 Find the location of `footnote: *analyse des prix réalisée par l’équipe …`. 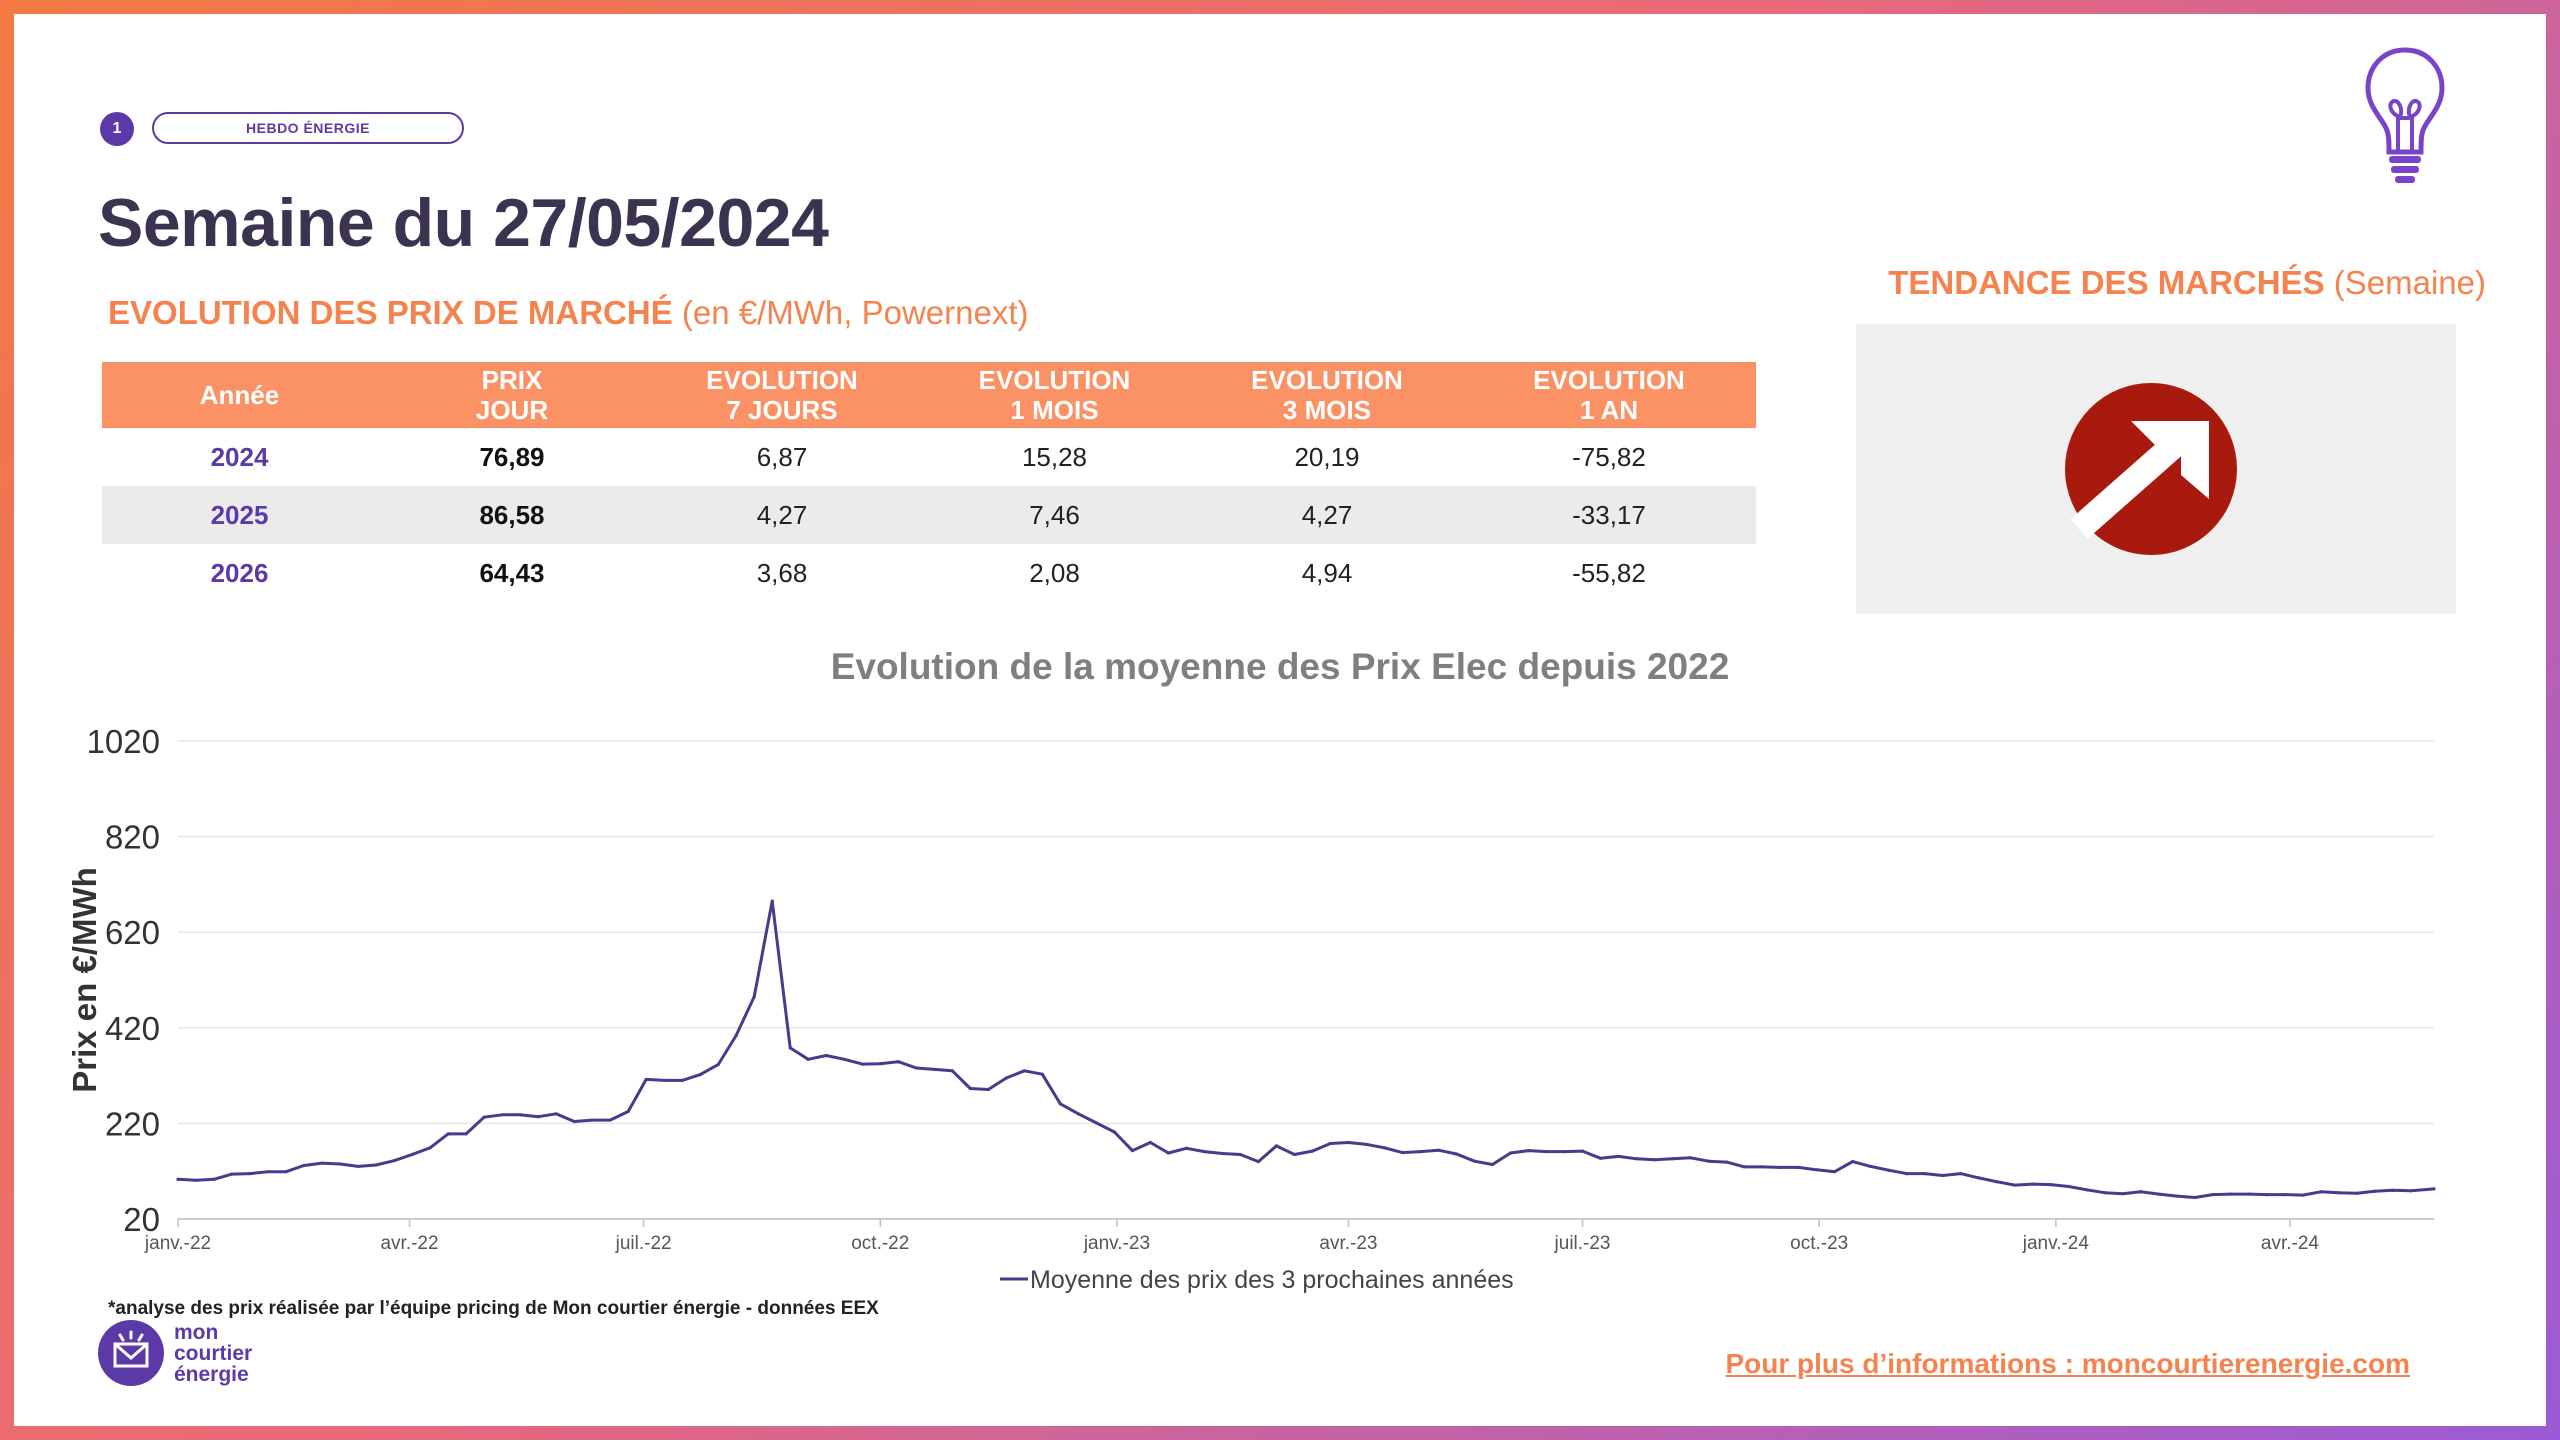

footnote: *analyse des prix réalisée par l’équipe … is located at coordinates (493, 1308).